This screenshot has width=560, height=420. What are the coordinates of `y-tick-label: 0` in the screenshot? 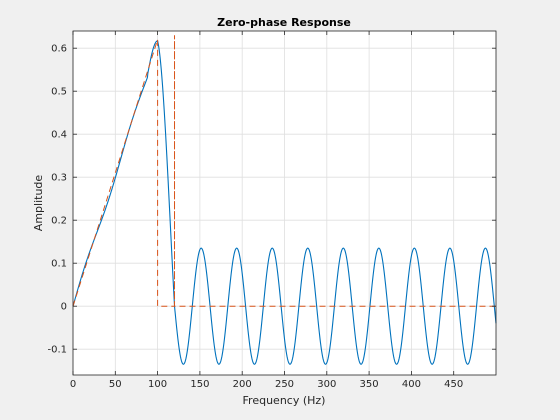 It's located at (64, 307).